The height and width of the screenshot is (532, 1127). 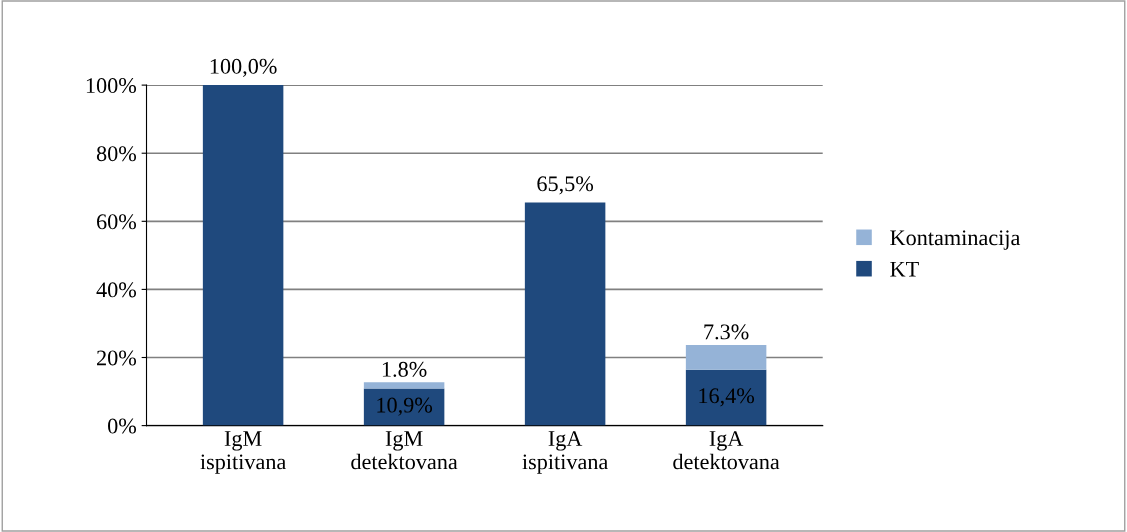 I want to click on data-label: 65,5%, so click(x=565, y=185).